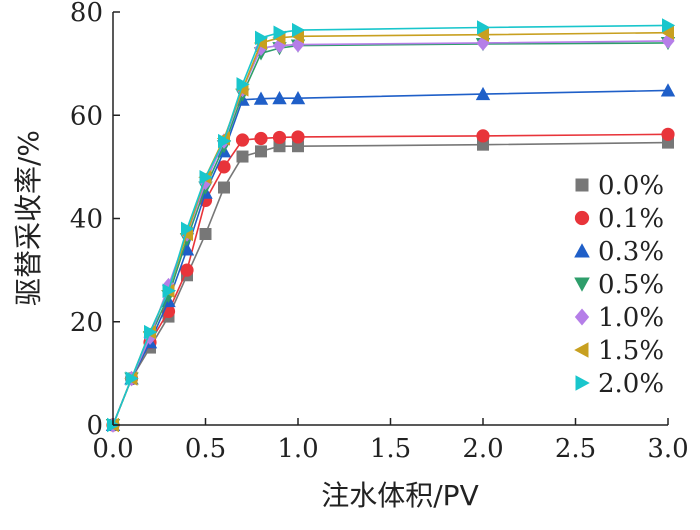  I want to click on legend: 0.0%0.1%0.3%0.5%1.0%1.5%2.0%, so click(619, 285).